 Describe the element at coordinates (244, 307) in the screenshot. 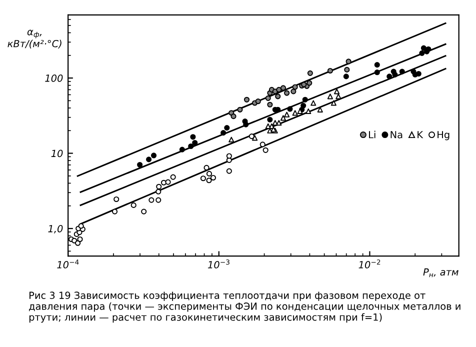

I see `text: Рис 3 19 Зависимость коэффициента теплоотдачи при фазовом переходе от давления пара (точки — эксперименты ФЭИ по конденсации щелочных металлов и ртути; линии — расчет по газокинетическим зависимостям при f=1)` at that location.